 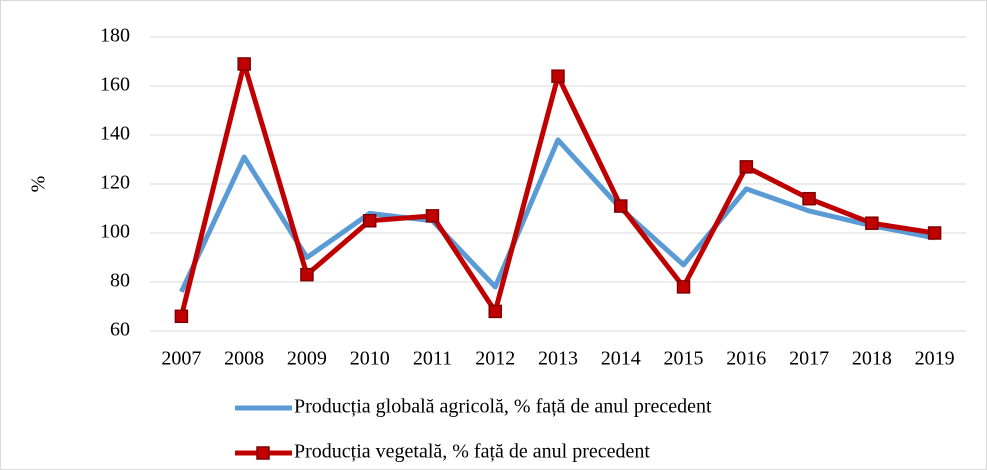 What do you see at coordinates (115, 36) in the screenshot?
I see `y-tick-label: 180` at bounding box center [115, 36].